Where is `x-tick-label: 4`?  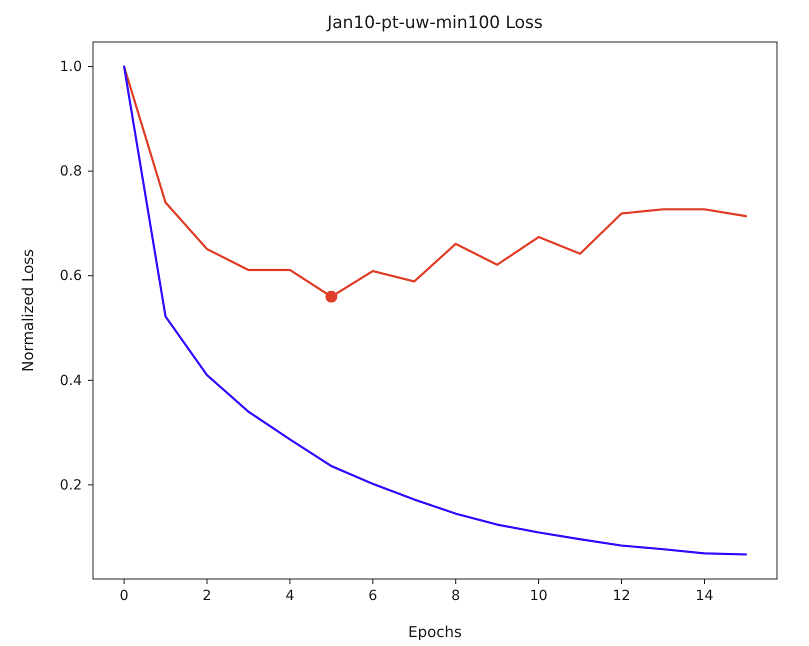
x-tick-label: 4 is located at coordinates (289, 596).